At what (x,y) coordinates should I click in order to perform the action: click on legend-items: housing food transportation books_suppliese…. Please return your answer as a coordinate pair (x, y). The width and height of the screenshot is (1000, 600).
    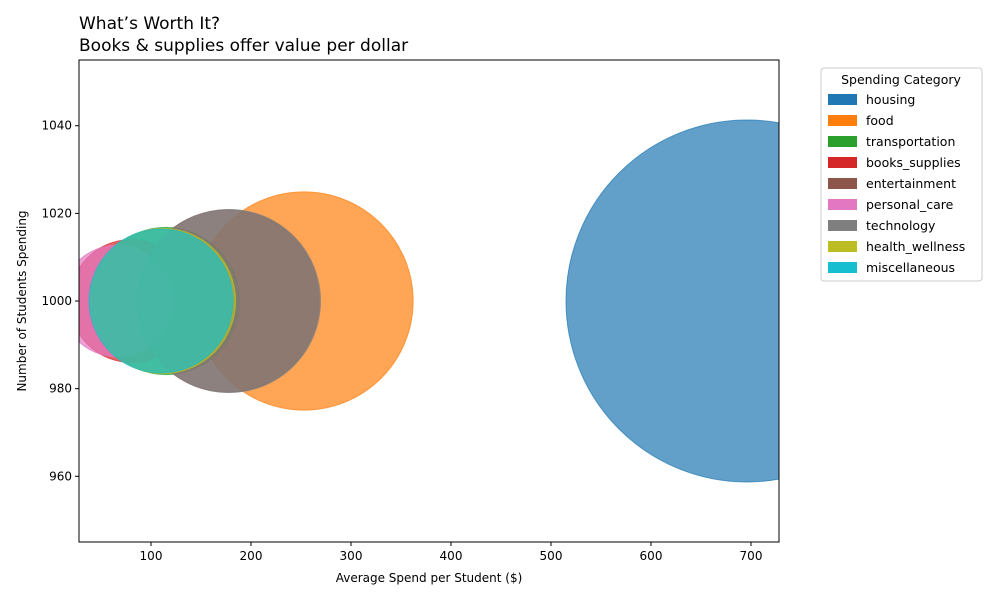
    Looking at the image, I should click on (896, 183).